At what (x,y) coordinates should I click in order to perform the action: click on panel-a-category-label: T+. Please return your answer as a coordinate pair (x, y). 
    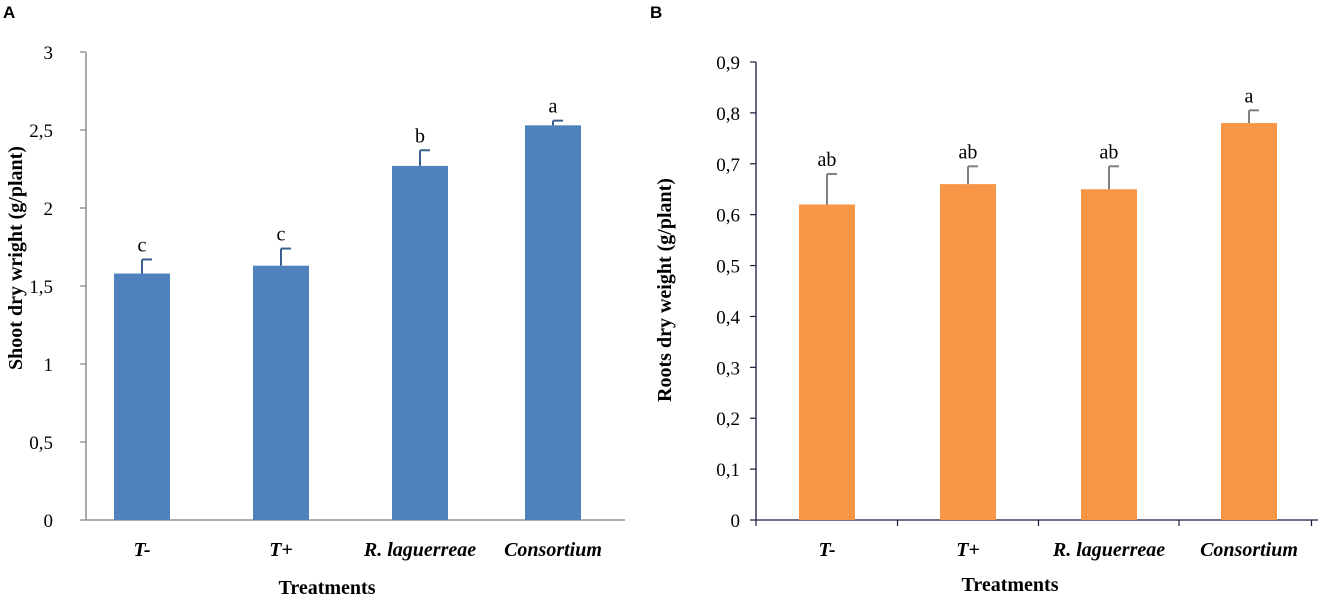
    Looking at the image, I should click on (281, 550).